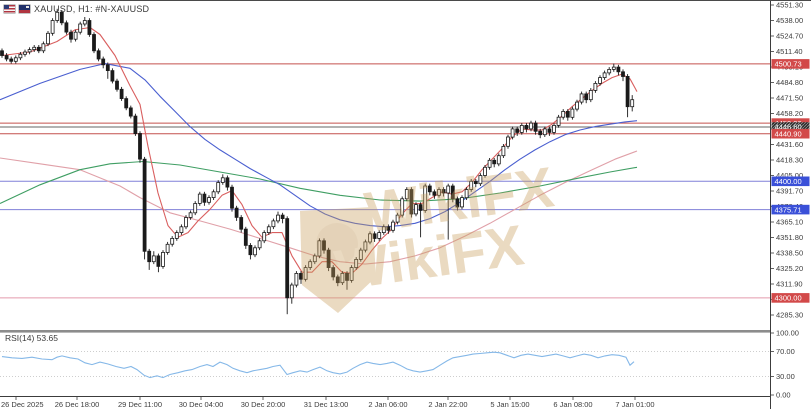 The image size is (811, 409). What do you see at coordinates (789, 284) in the screenshot?
I see `price-tick-label: 4311.90` at bounding box center [789, 284].